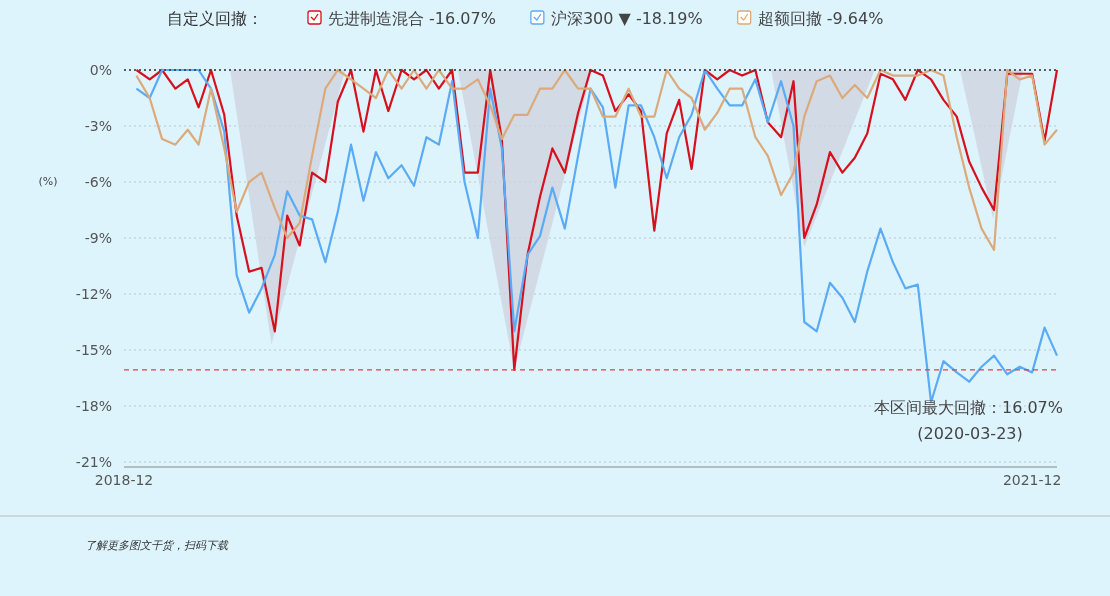 This screenshot has width=1110, height=596. I want to click on x-tick-label: 2018-12, so click(124, 480).